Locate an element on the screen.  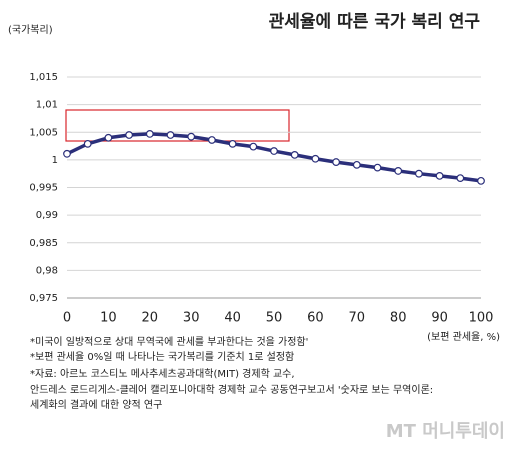
y-axis-label: (국가복리) is located at coordinates (30, 30).